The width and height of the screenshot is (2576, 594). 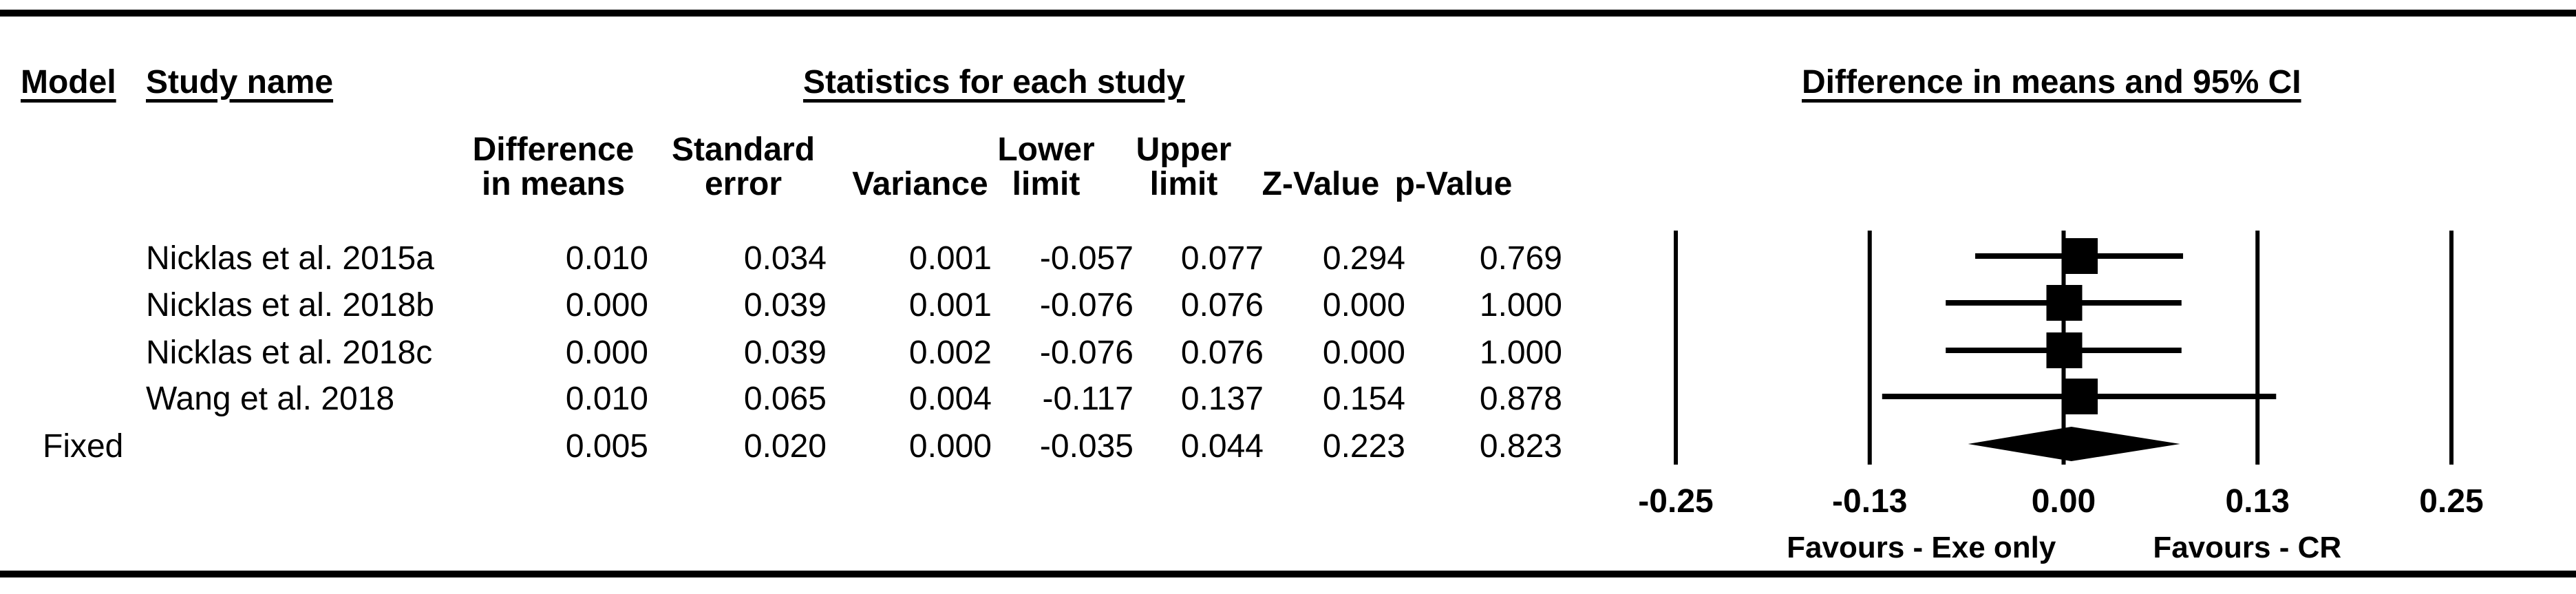 I want to click on ci-title: Difference in means and 95% CI, so click(x=2051, y=82).